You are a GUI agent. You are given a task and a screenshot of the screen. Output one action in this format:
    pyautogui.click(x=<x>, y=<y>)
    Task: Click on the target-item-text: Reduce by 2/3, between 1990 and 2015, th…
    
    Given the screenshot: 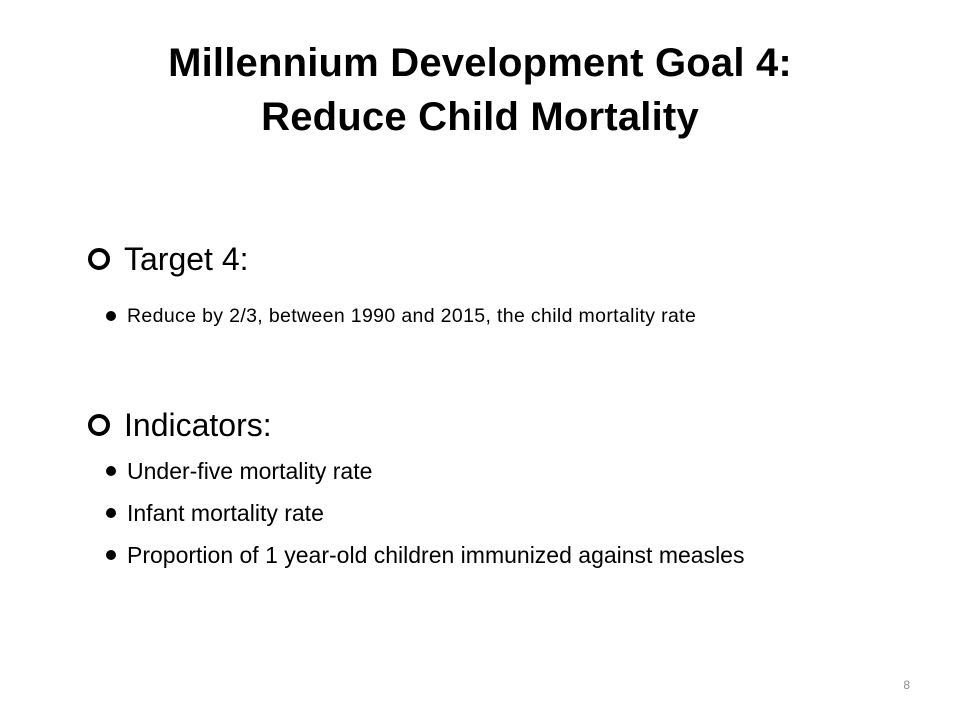 What is the action you would take?
    pyautogui.click(x=412, y=316)
    